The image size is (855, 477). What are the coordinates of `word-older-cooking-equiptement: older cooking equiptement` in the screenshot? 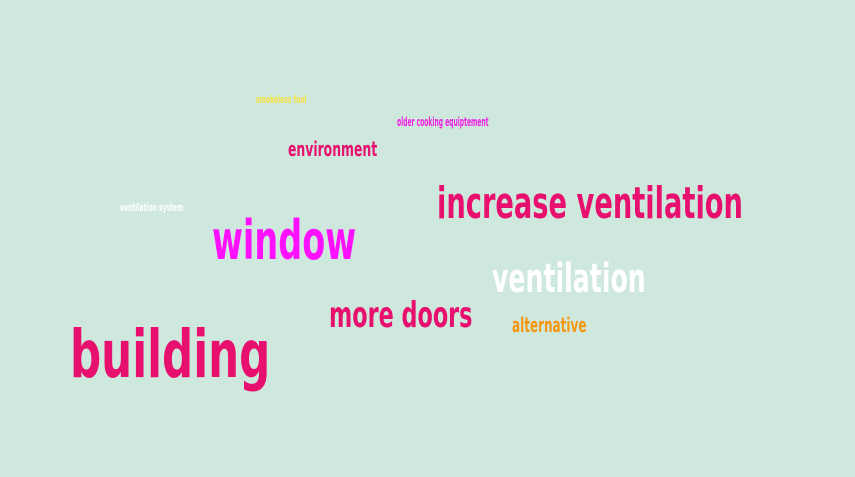 It's located at (443, 122).